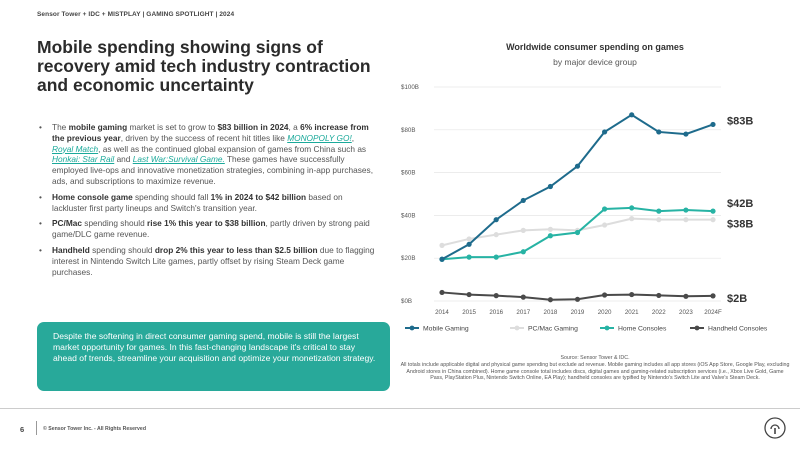  I want to click on x-tick-label: 2021, so click(632, 312).